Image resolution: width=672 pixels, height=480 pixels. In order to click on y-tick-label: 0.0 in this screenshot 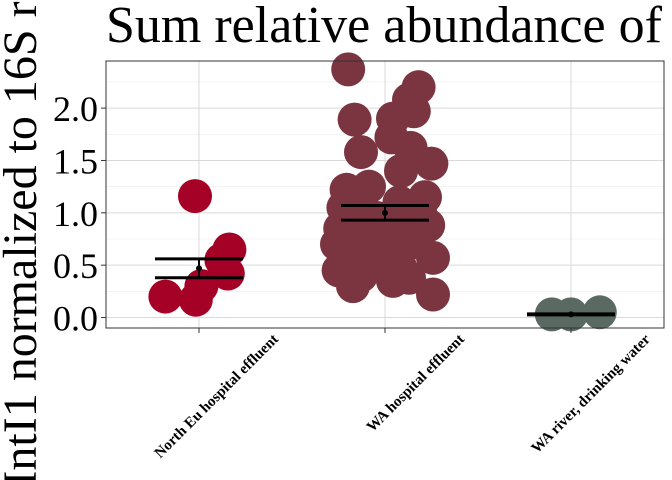, I will do `click(75, 319)`.